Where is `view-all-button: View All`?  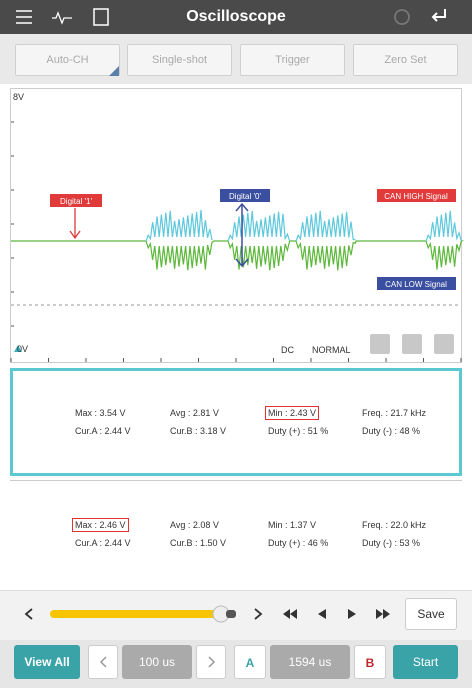 view-all-button: View All is located at coordinates (47, 662).